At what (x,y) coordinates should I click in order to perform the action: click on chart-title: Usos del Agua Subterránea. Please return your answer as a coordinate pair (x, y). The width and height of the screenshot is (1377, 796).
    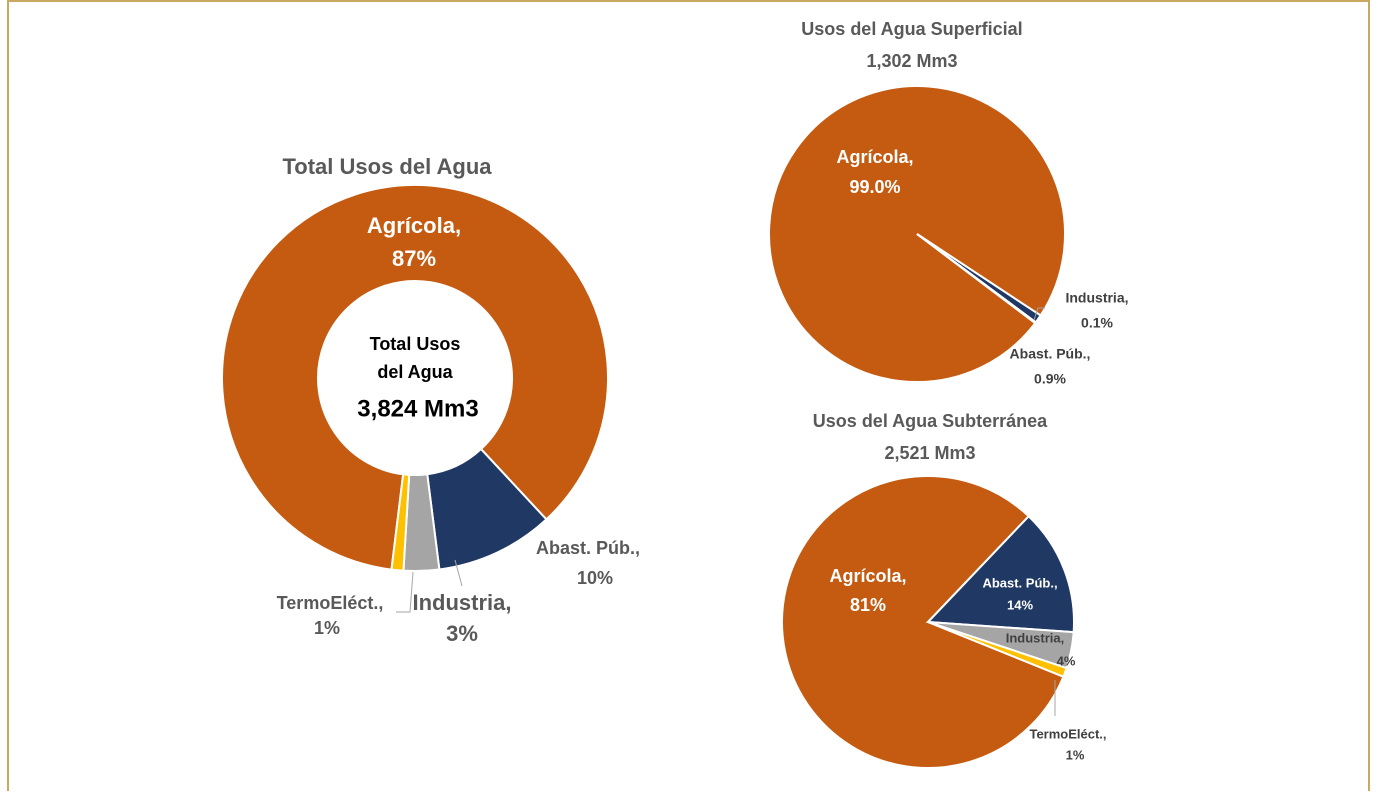
    Looking at the image, I should click on (930, 421).